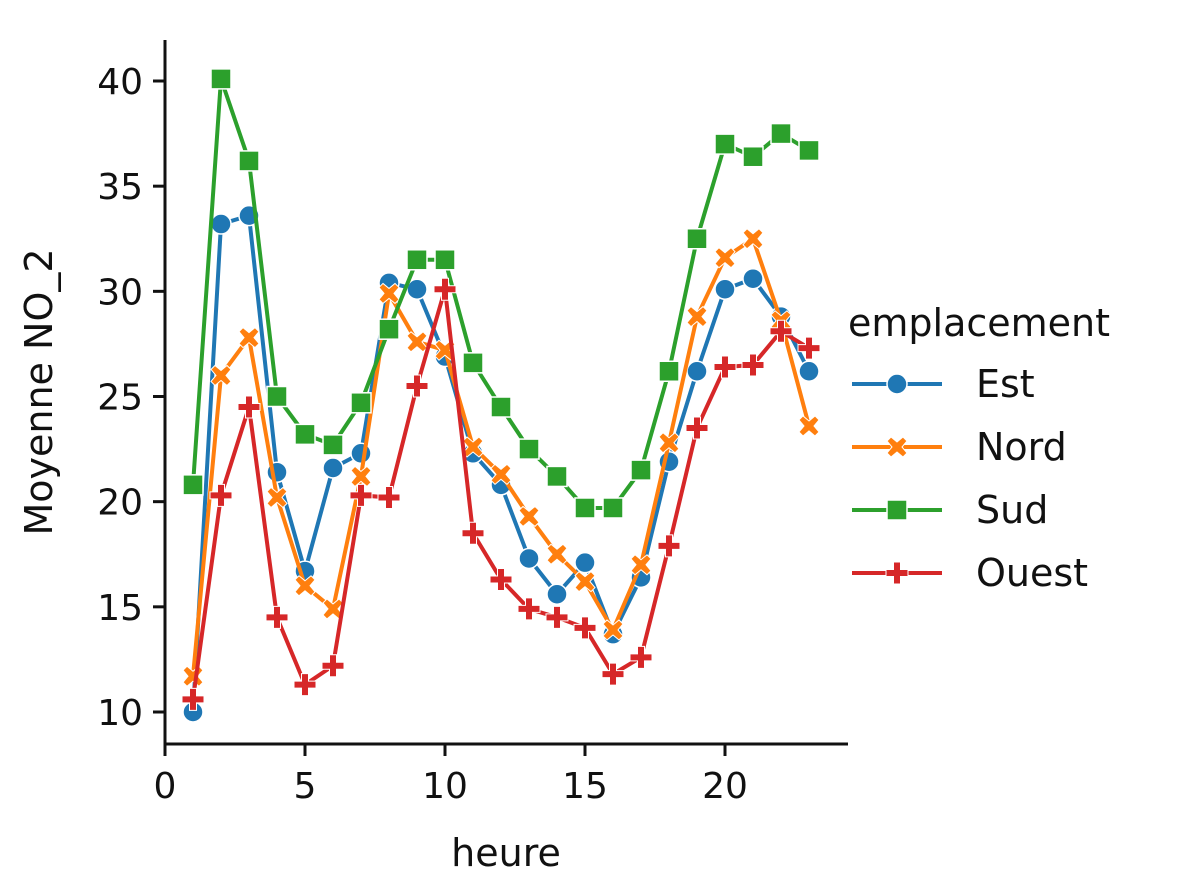 This screenshot has width=1184, height=896. I want to click on x-axis-title: heure, so click(506, 853).